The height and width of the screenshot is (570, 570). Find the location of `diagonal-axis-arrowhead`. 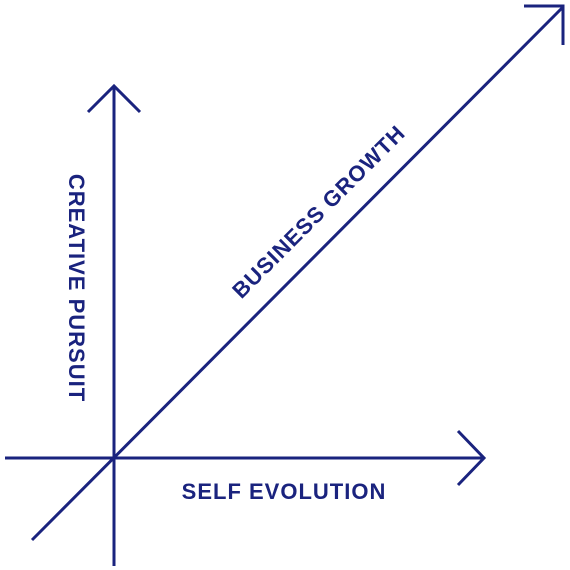

diagonal-axis-arrowhead is located at coordinates (544, 24).